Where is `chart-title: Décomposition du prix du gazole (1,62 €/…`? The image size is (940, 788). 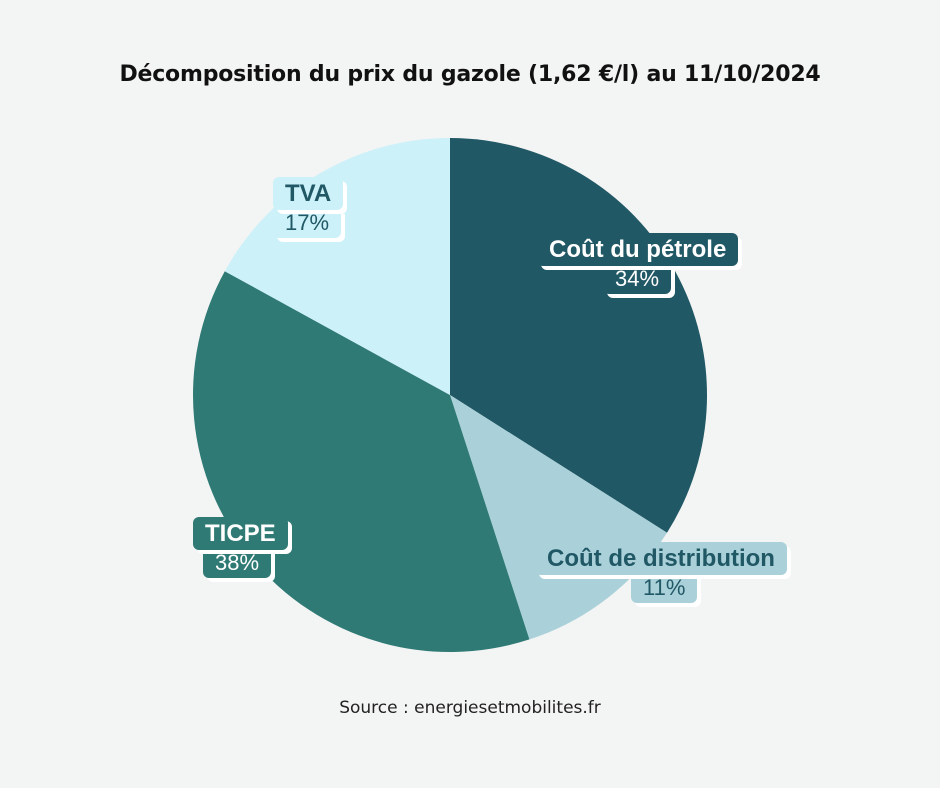 chart-title: Décomposition du prix du gazole (1,62 €/… is located at coordinates (470, 74).